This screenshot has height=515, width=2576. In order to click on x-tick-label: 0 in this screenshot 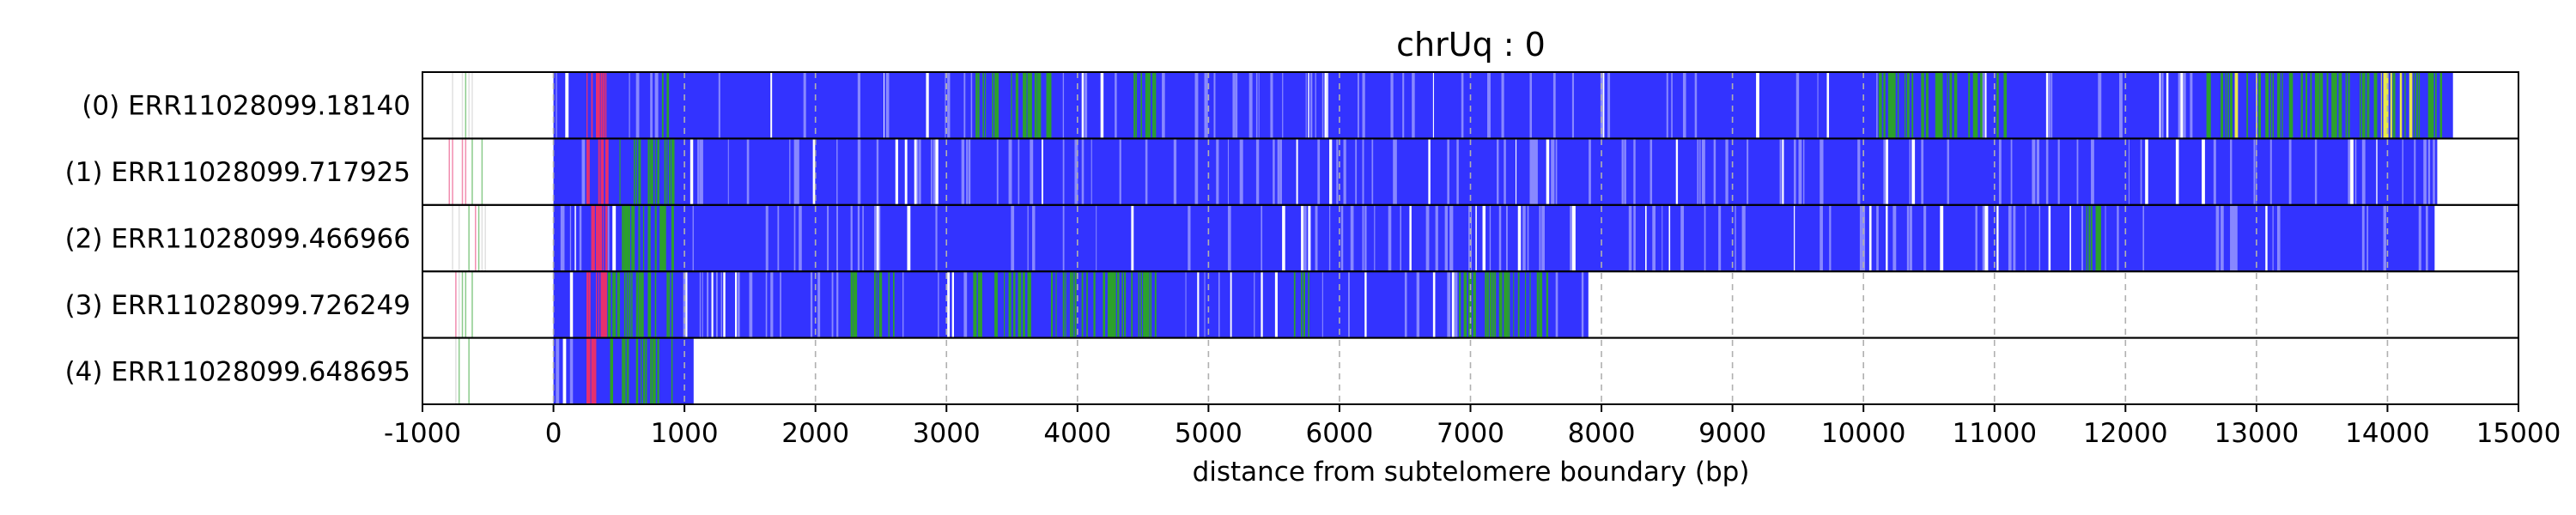, I will do `click(554, 433)`.